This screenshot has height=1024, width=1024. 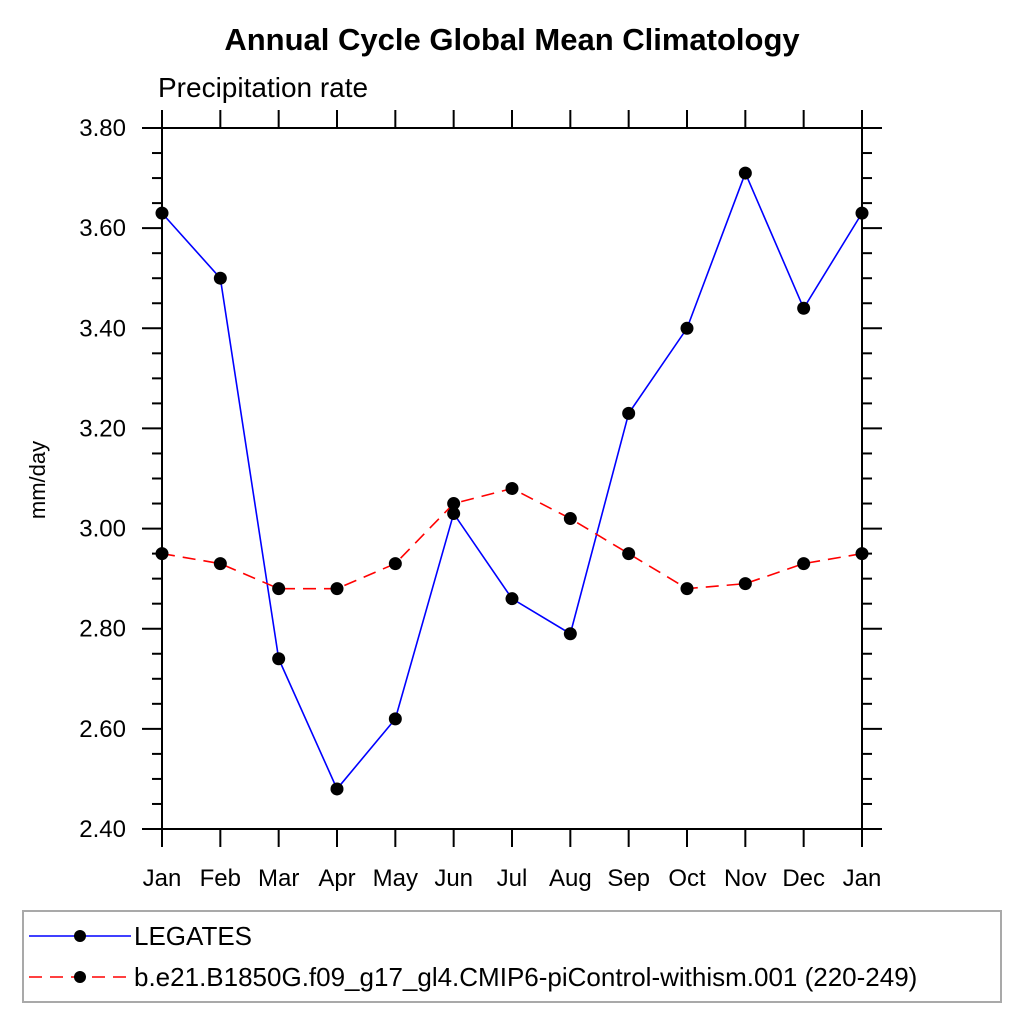 What do you see at coordinates (102, 529) in the screenshot?
I see `y-axis-tick-label: 3.00` at bounding box center [102, 529].